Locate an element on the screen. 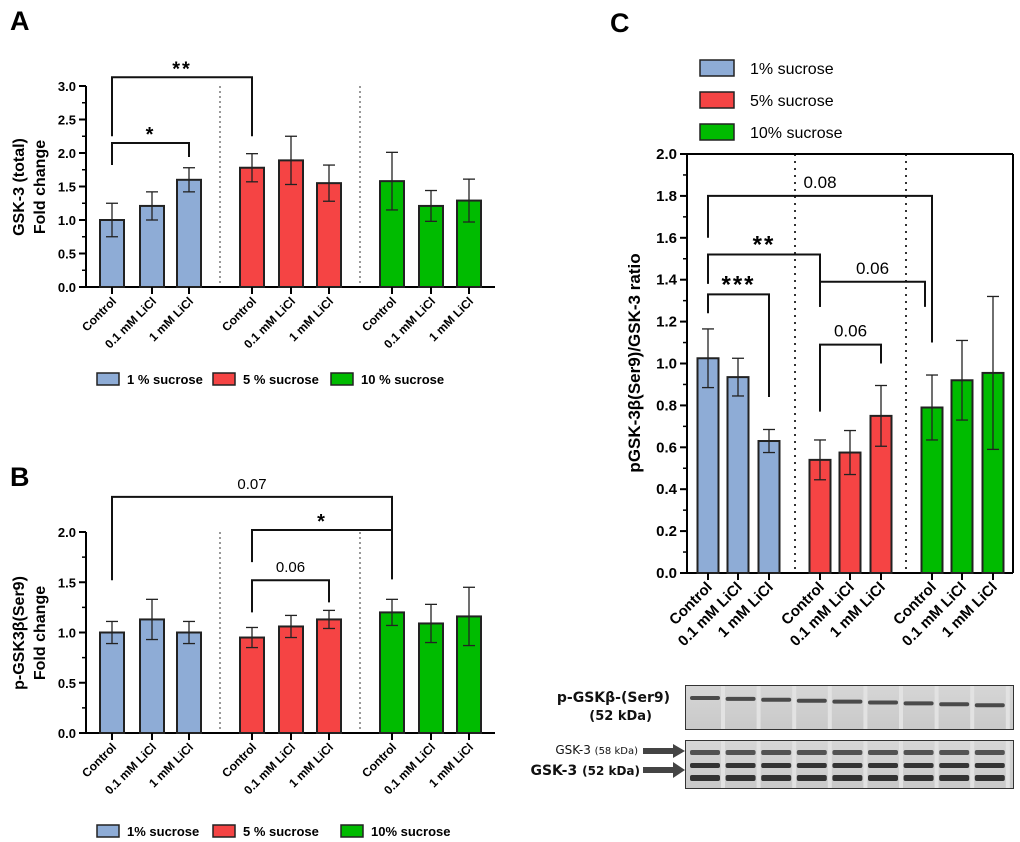 The width and height of the screenshot is (1020, 842). significance-label: *** is located at coordinates (738, 284).